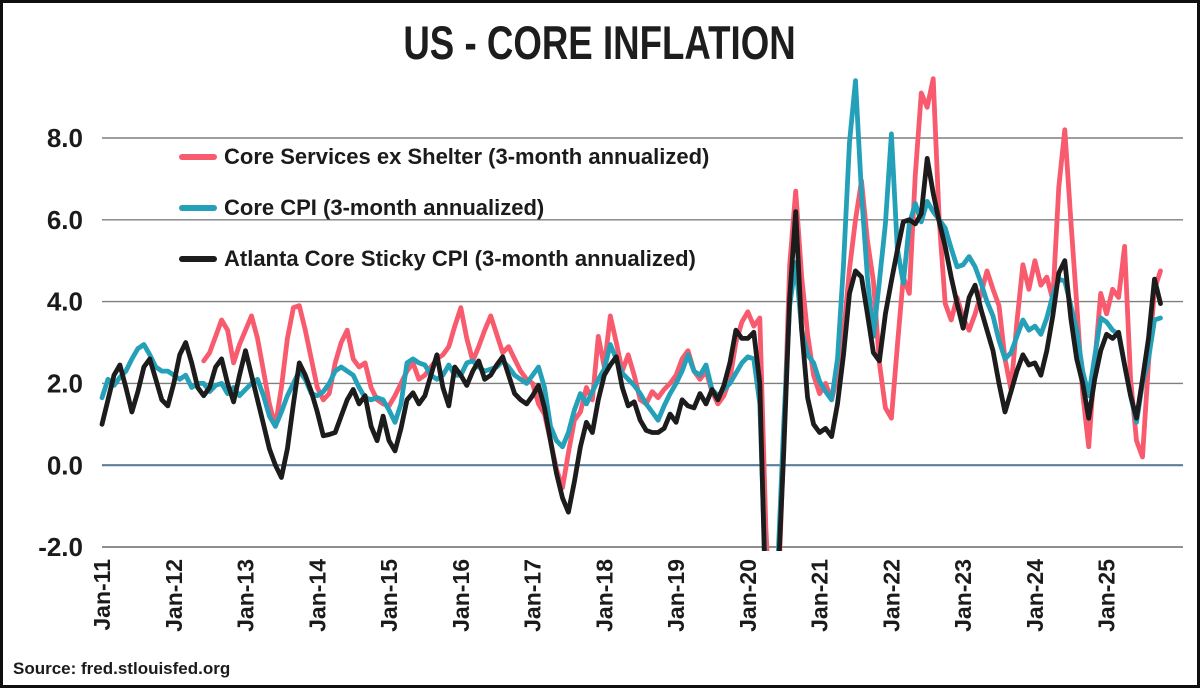  I want to click on legend-item-core-cpi: Core CPI (3-month annualized), so click(444, 207).